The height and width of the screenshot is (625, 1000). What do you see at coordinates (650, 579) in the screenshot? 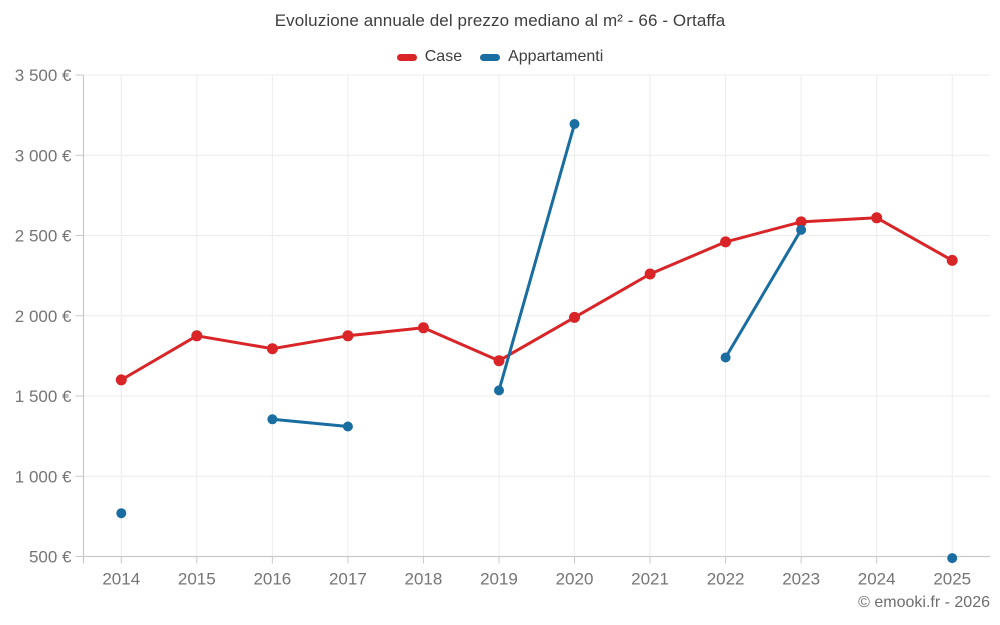
I see `x-tick-label-2021: 2021` at bounding box center [650, 579].